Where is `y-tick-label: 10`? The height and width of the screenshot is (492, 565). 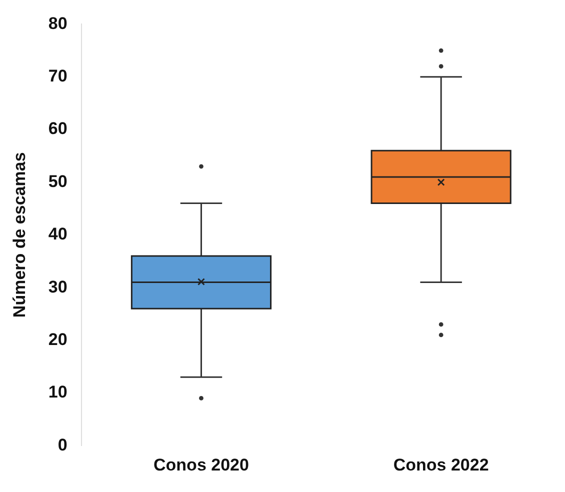 y-tick-label: 10 is located at coordinates (58, 392).